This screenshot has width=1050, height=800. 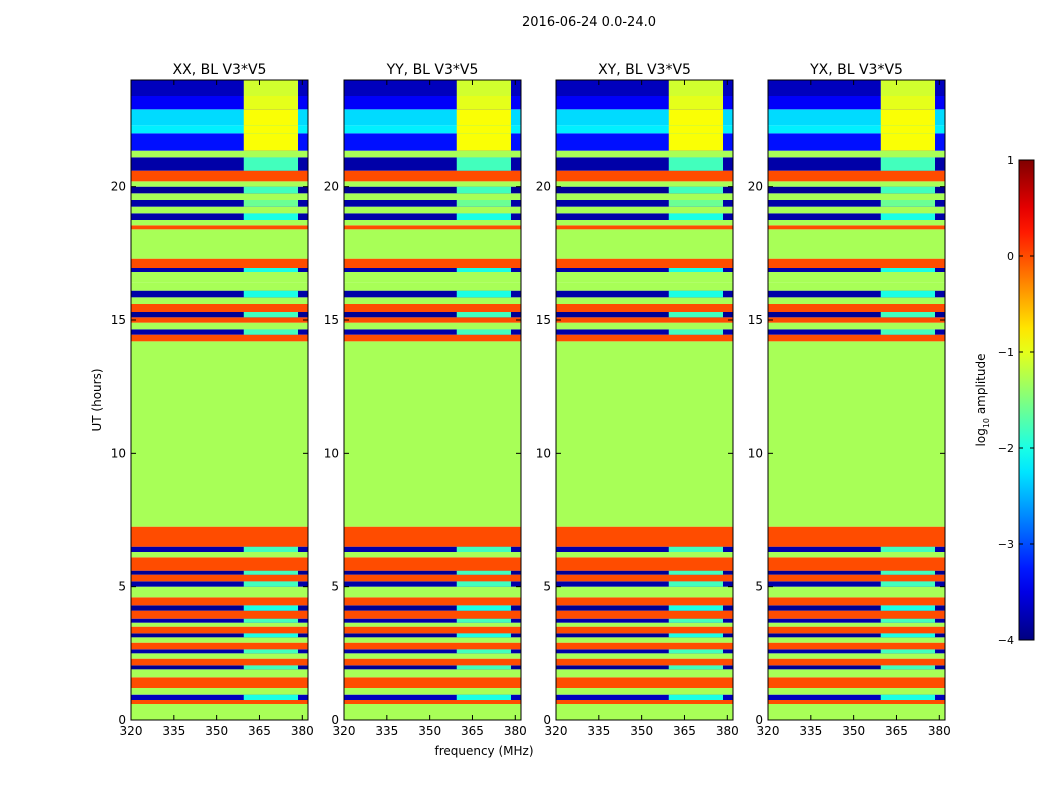 I want to click on y-tick-label: 20, so click(x=543, y=187).